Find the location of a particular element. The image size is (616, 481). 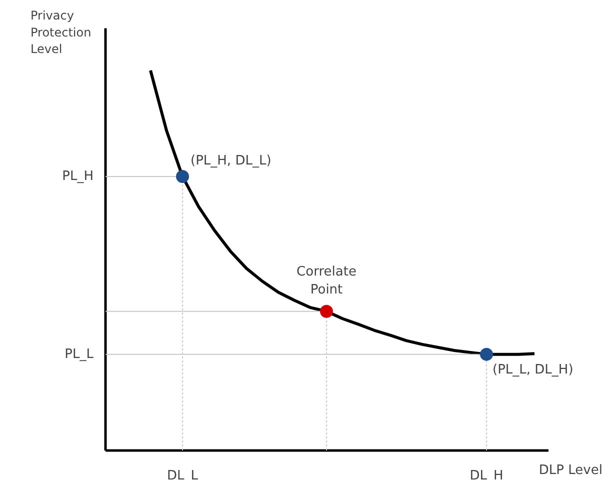

ref-line-label: PL_H is located at coordinates (78, 176).